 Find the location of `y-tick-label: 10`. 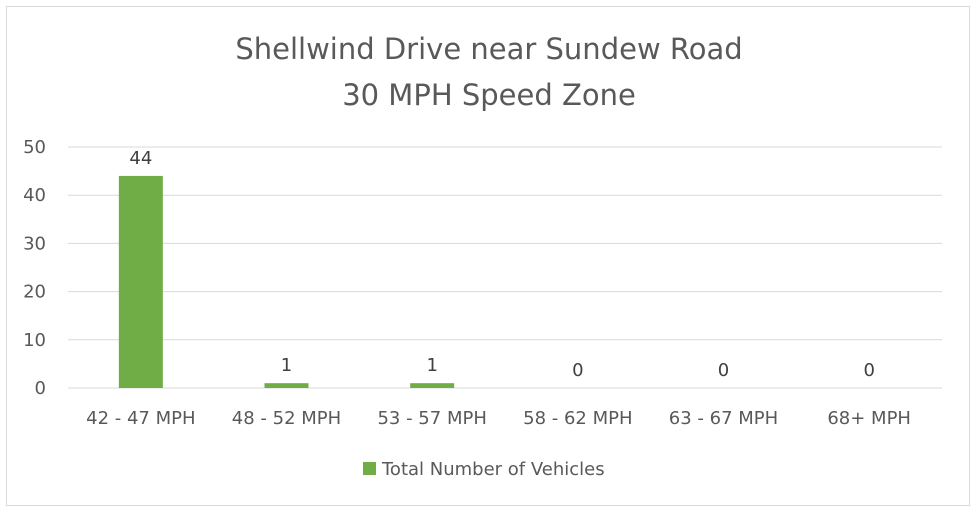

y-tick-label: 10 is located at coordinates (34, 340).